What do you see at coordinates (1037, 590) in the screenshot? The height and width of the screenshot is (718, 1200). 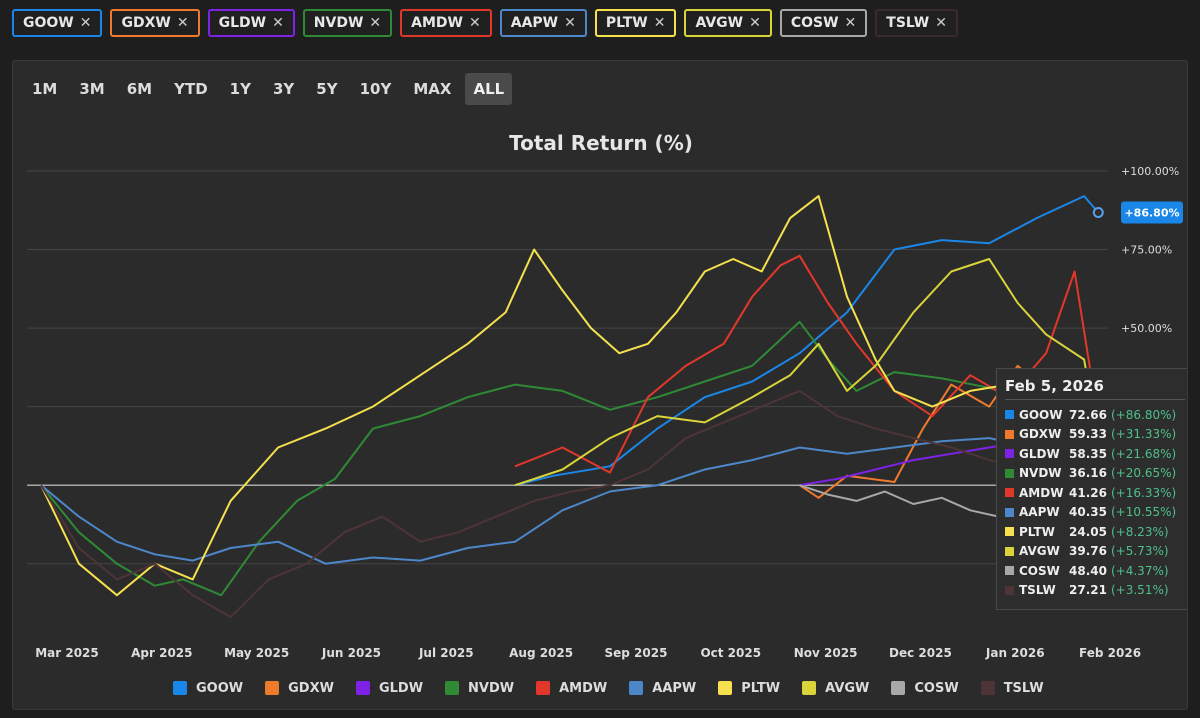 I see `tooltip-name: TSLW` at bounding box center [1037, 590].